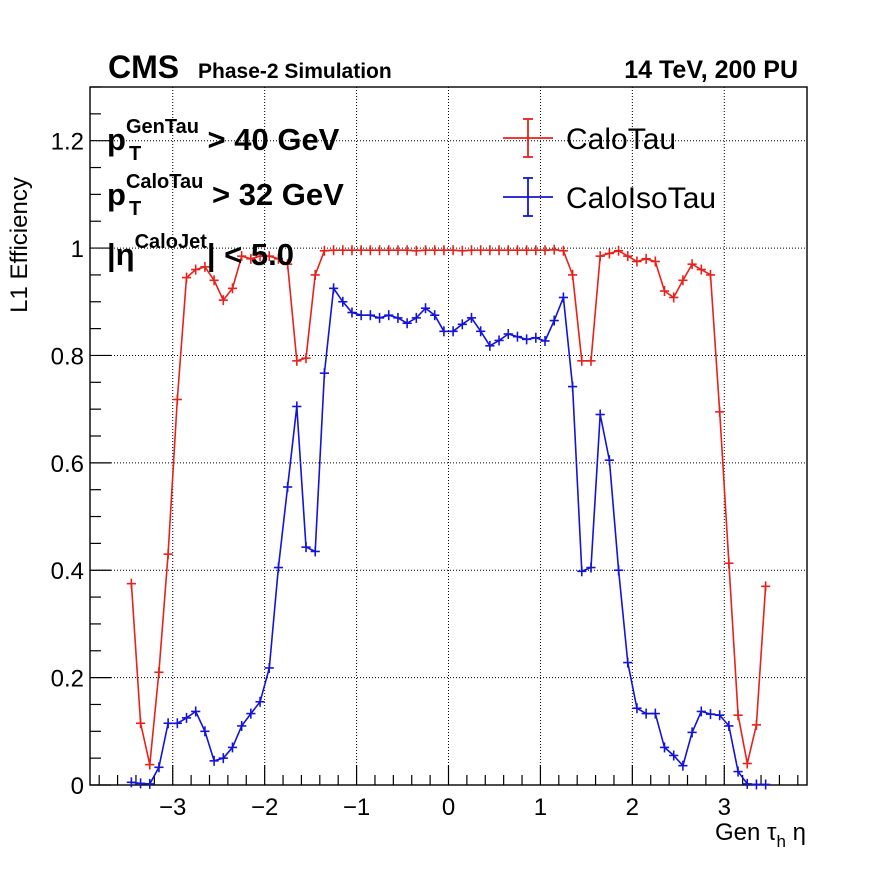 The image size is (896, 872). I want to click on y-tick-label: 1.2, so click(67, 142).